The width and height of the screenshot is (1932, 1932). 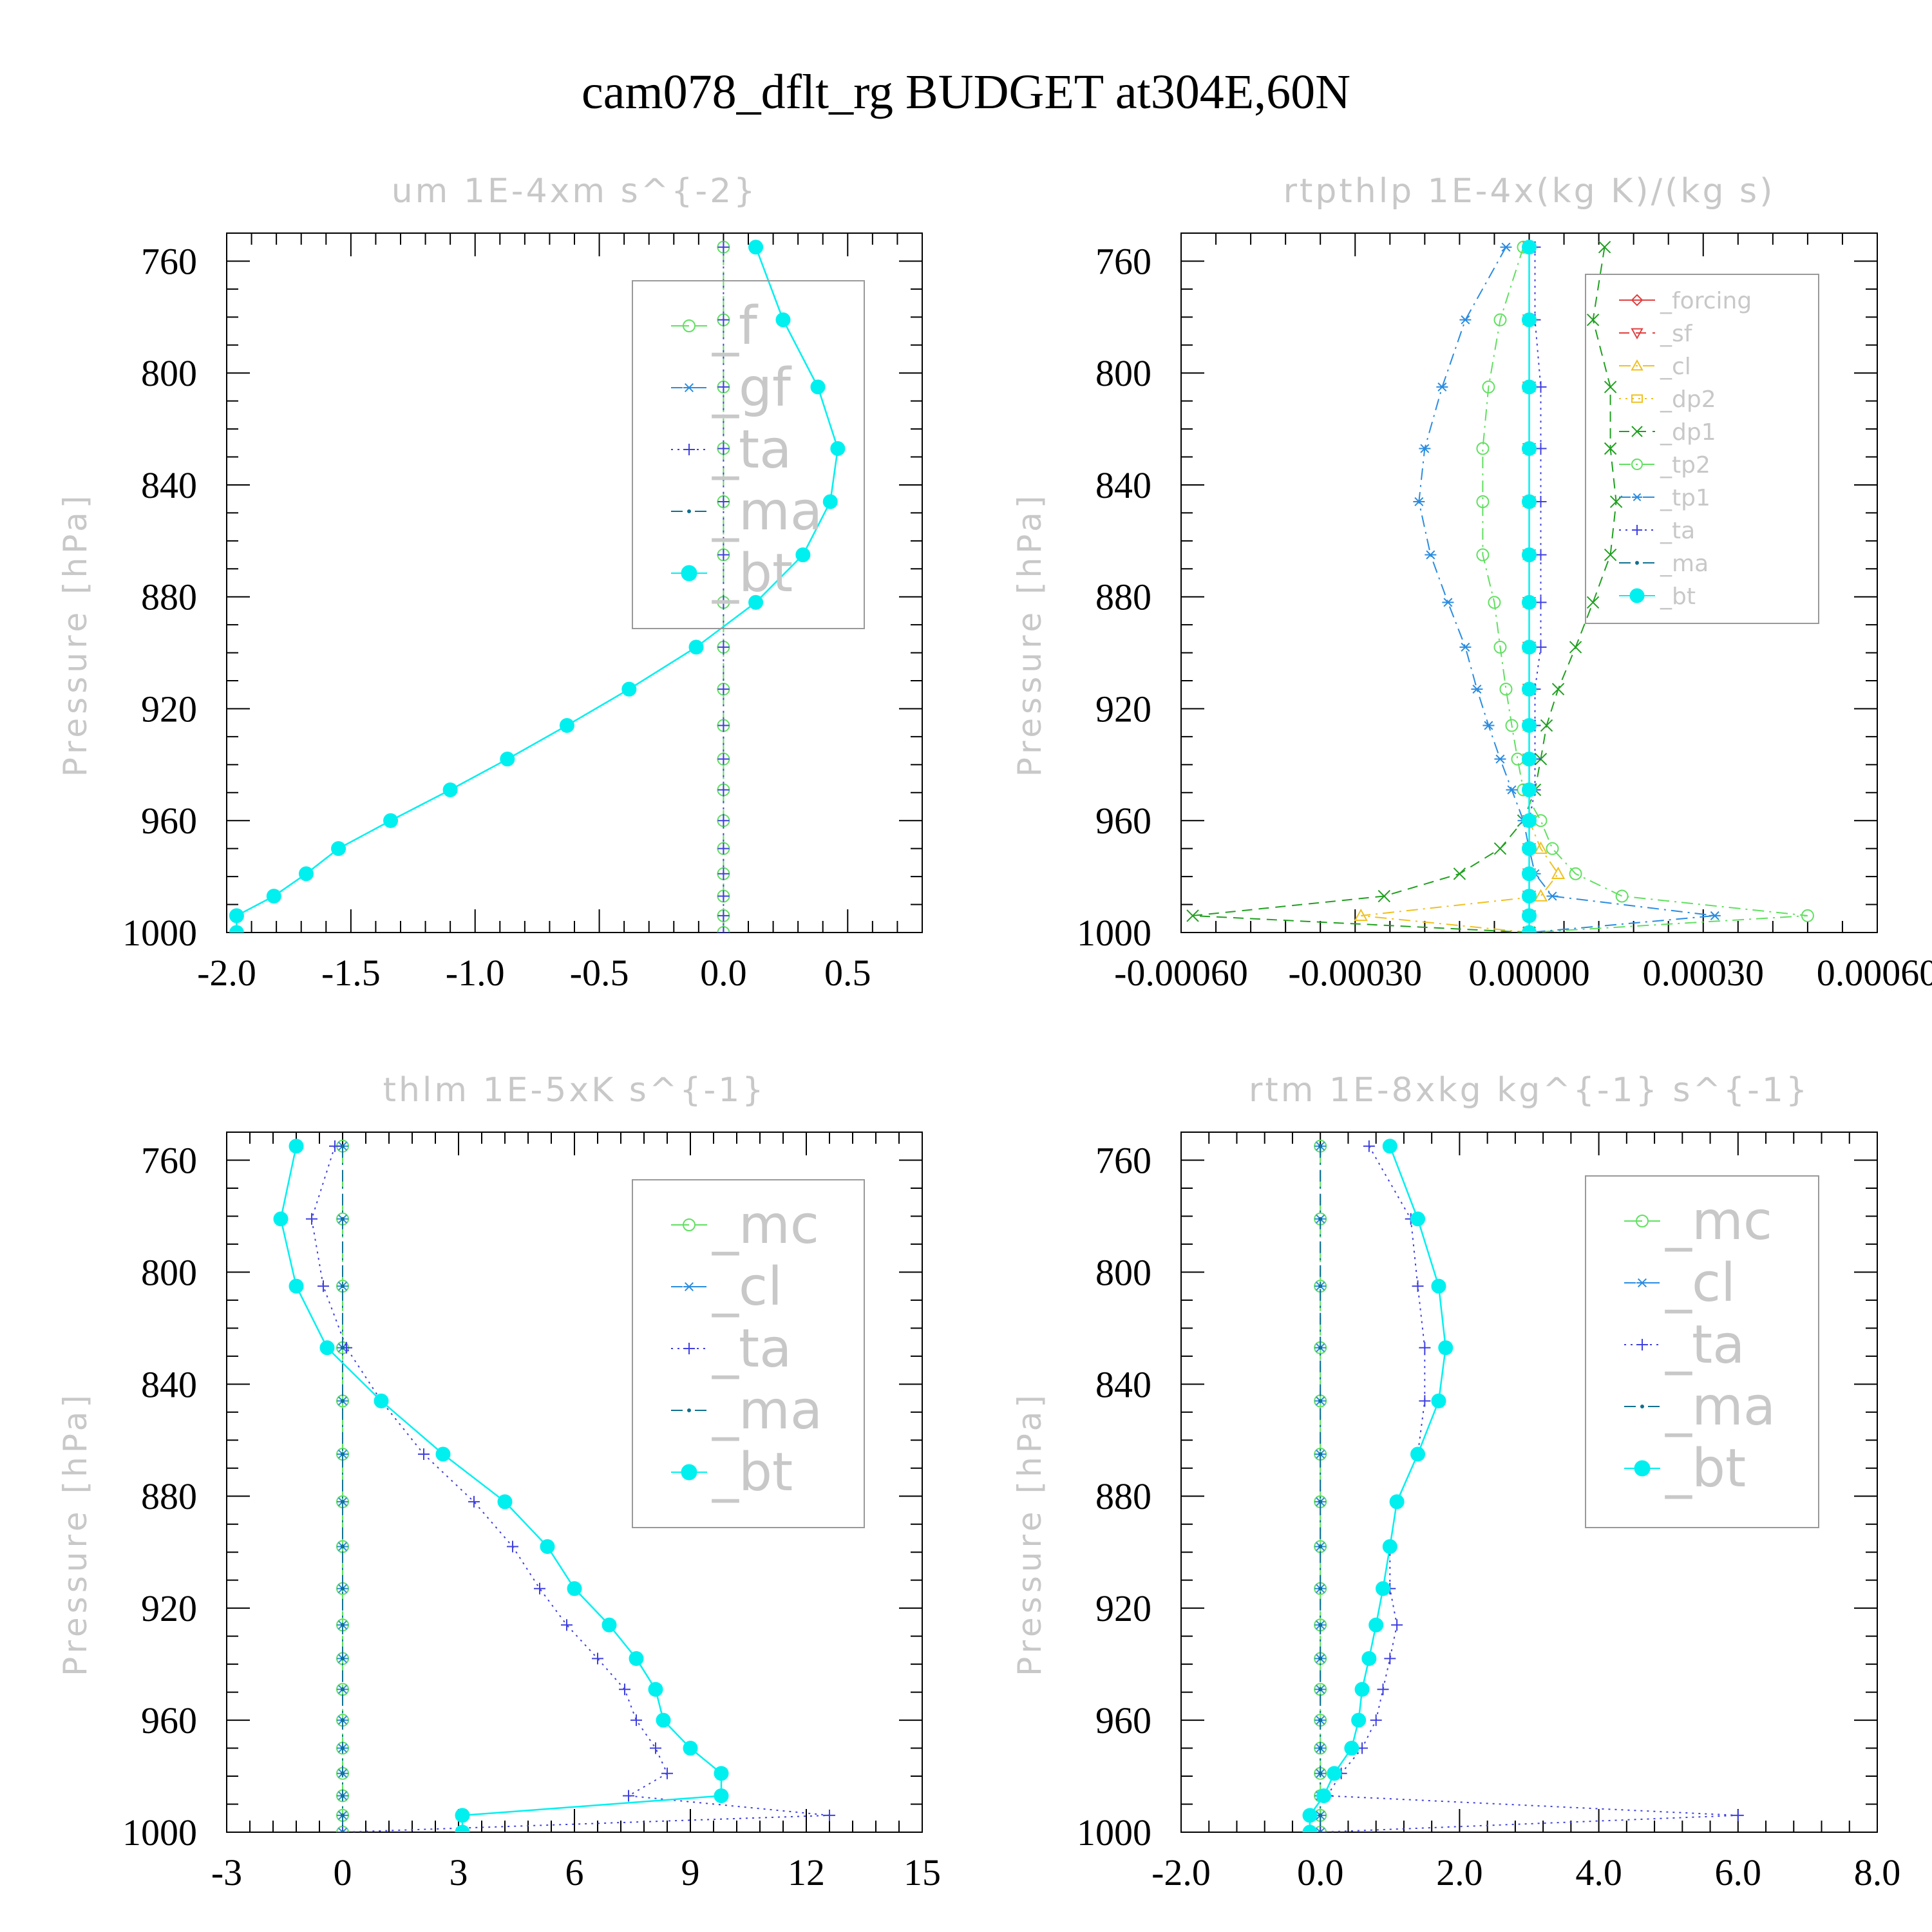 What do you see at coordinates (1529, 1091) in the screenshot?
I see `panel-title: rtm 1E-8xkg kg^{-1} s^{-1}` at bounding box center [1529, 1091].